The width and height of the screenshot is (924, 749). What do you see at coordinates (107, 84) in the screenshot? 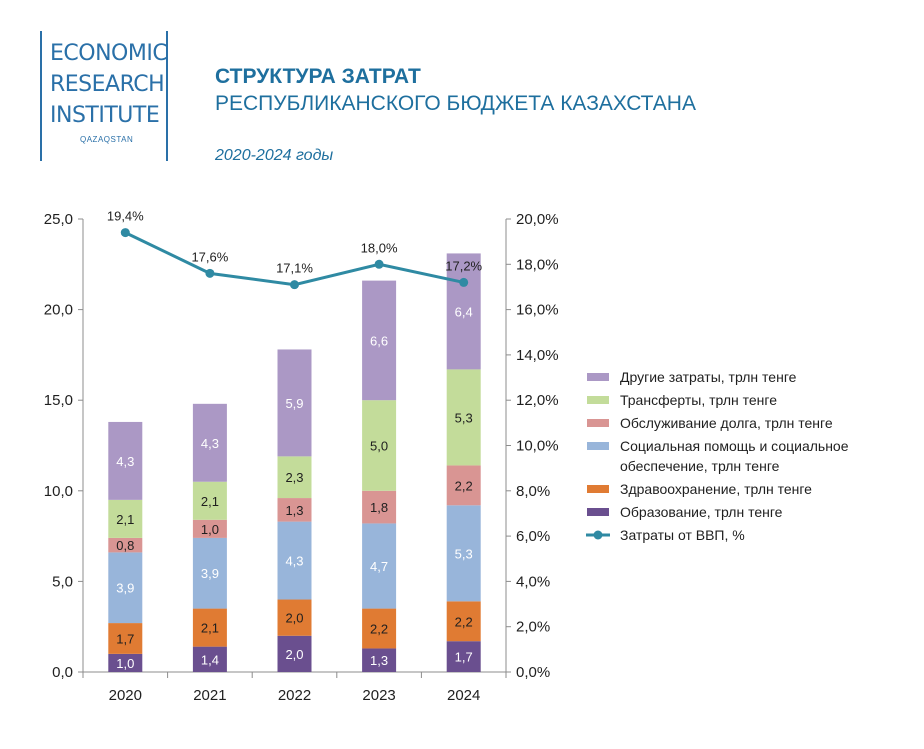
I see `logo-line-2: RESEARCH` at bounding box center [107, 84].